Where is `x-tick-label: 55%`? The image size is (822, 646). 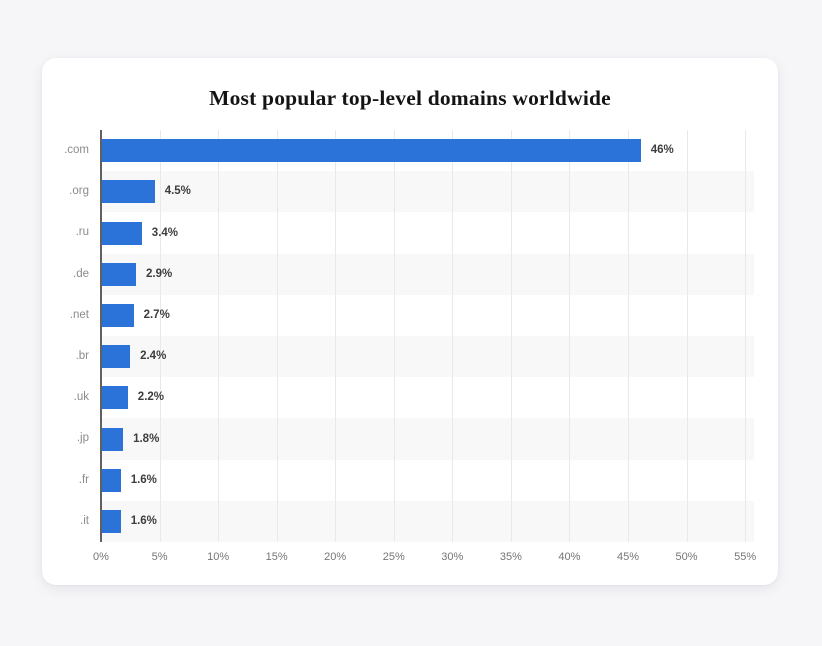
x-tick-label: 55% is located at coordinates (745, 557).